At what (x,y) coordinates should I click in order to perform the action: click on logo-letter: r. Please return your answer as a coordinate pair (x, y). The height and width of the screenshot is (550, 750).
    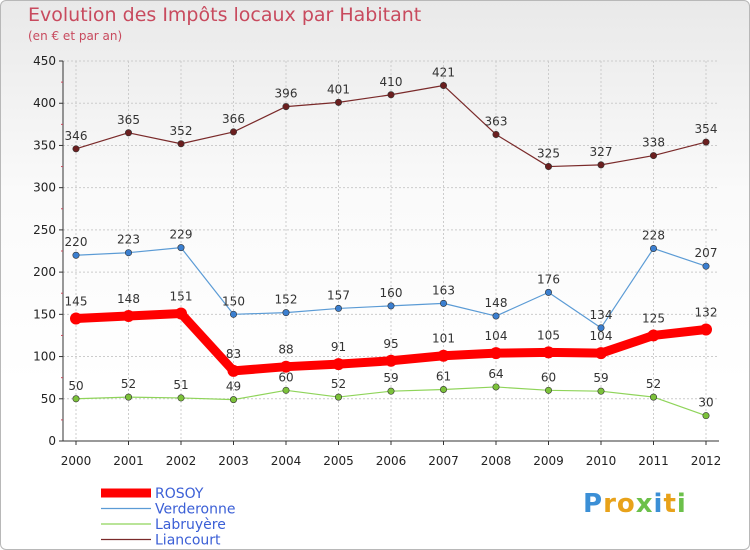
    Looking at the image, I should click on (610, 504).